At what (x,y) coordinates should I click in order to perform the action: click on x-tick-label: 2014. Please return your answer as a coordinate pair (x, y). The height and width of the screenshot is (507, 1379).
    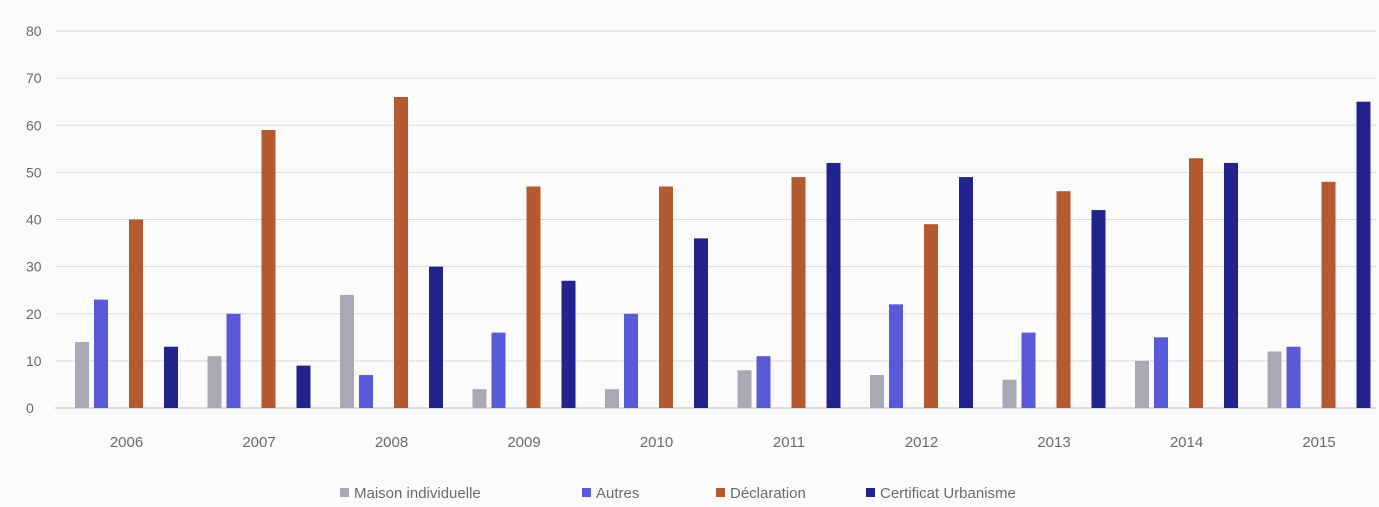
    Looking at the image, I should click on (1186, 442).